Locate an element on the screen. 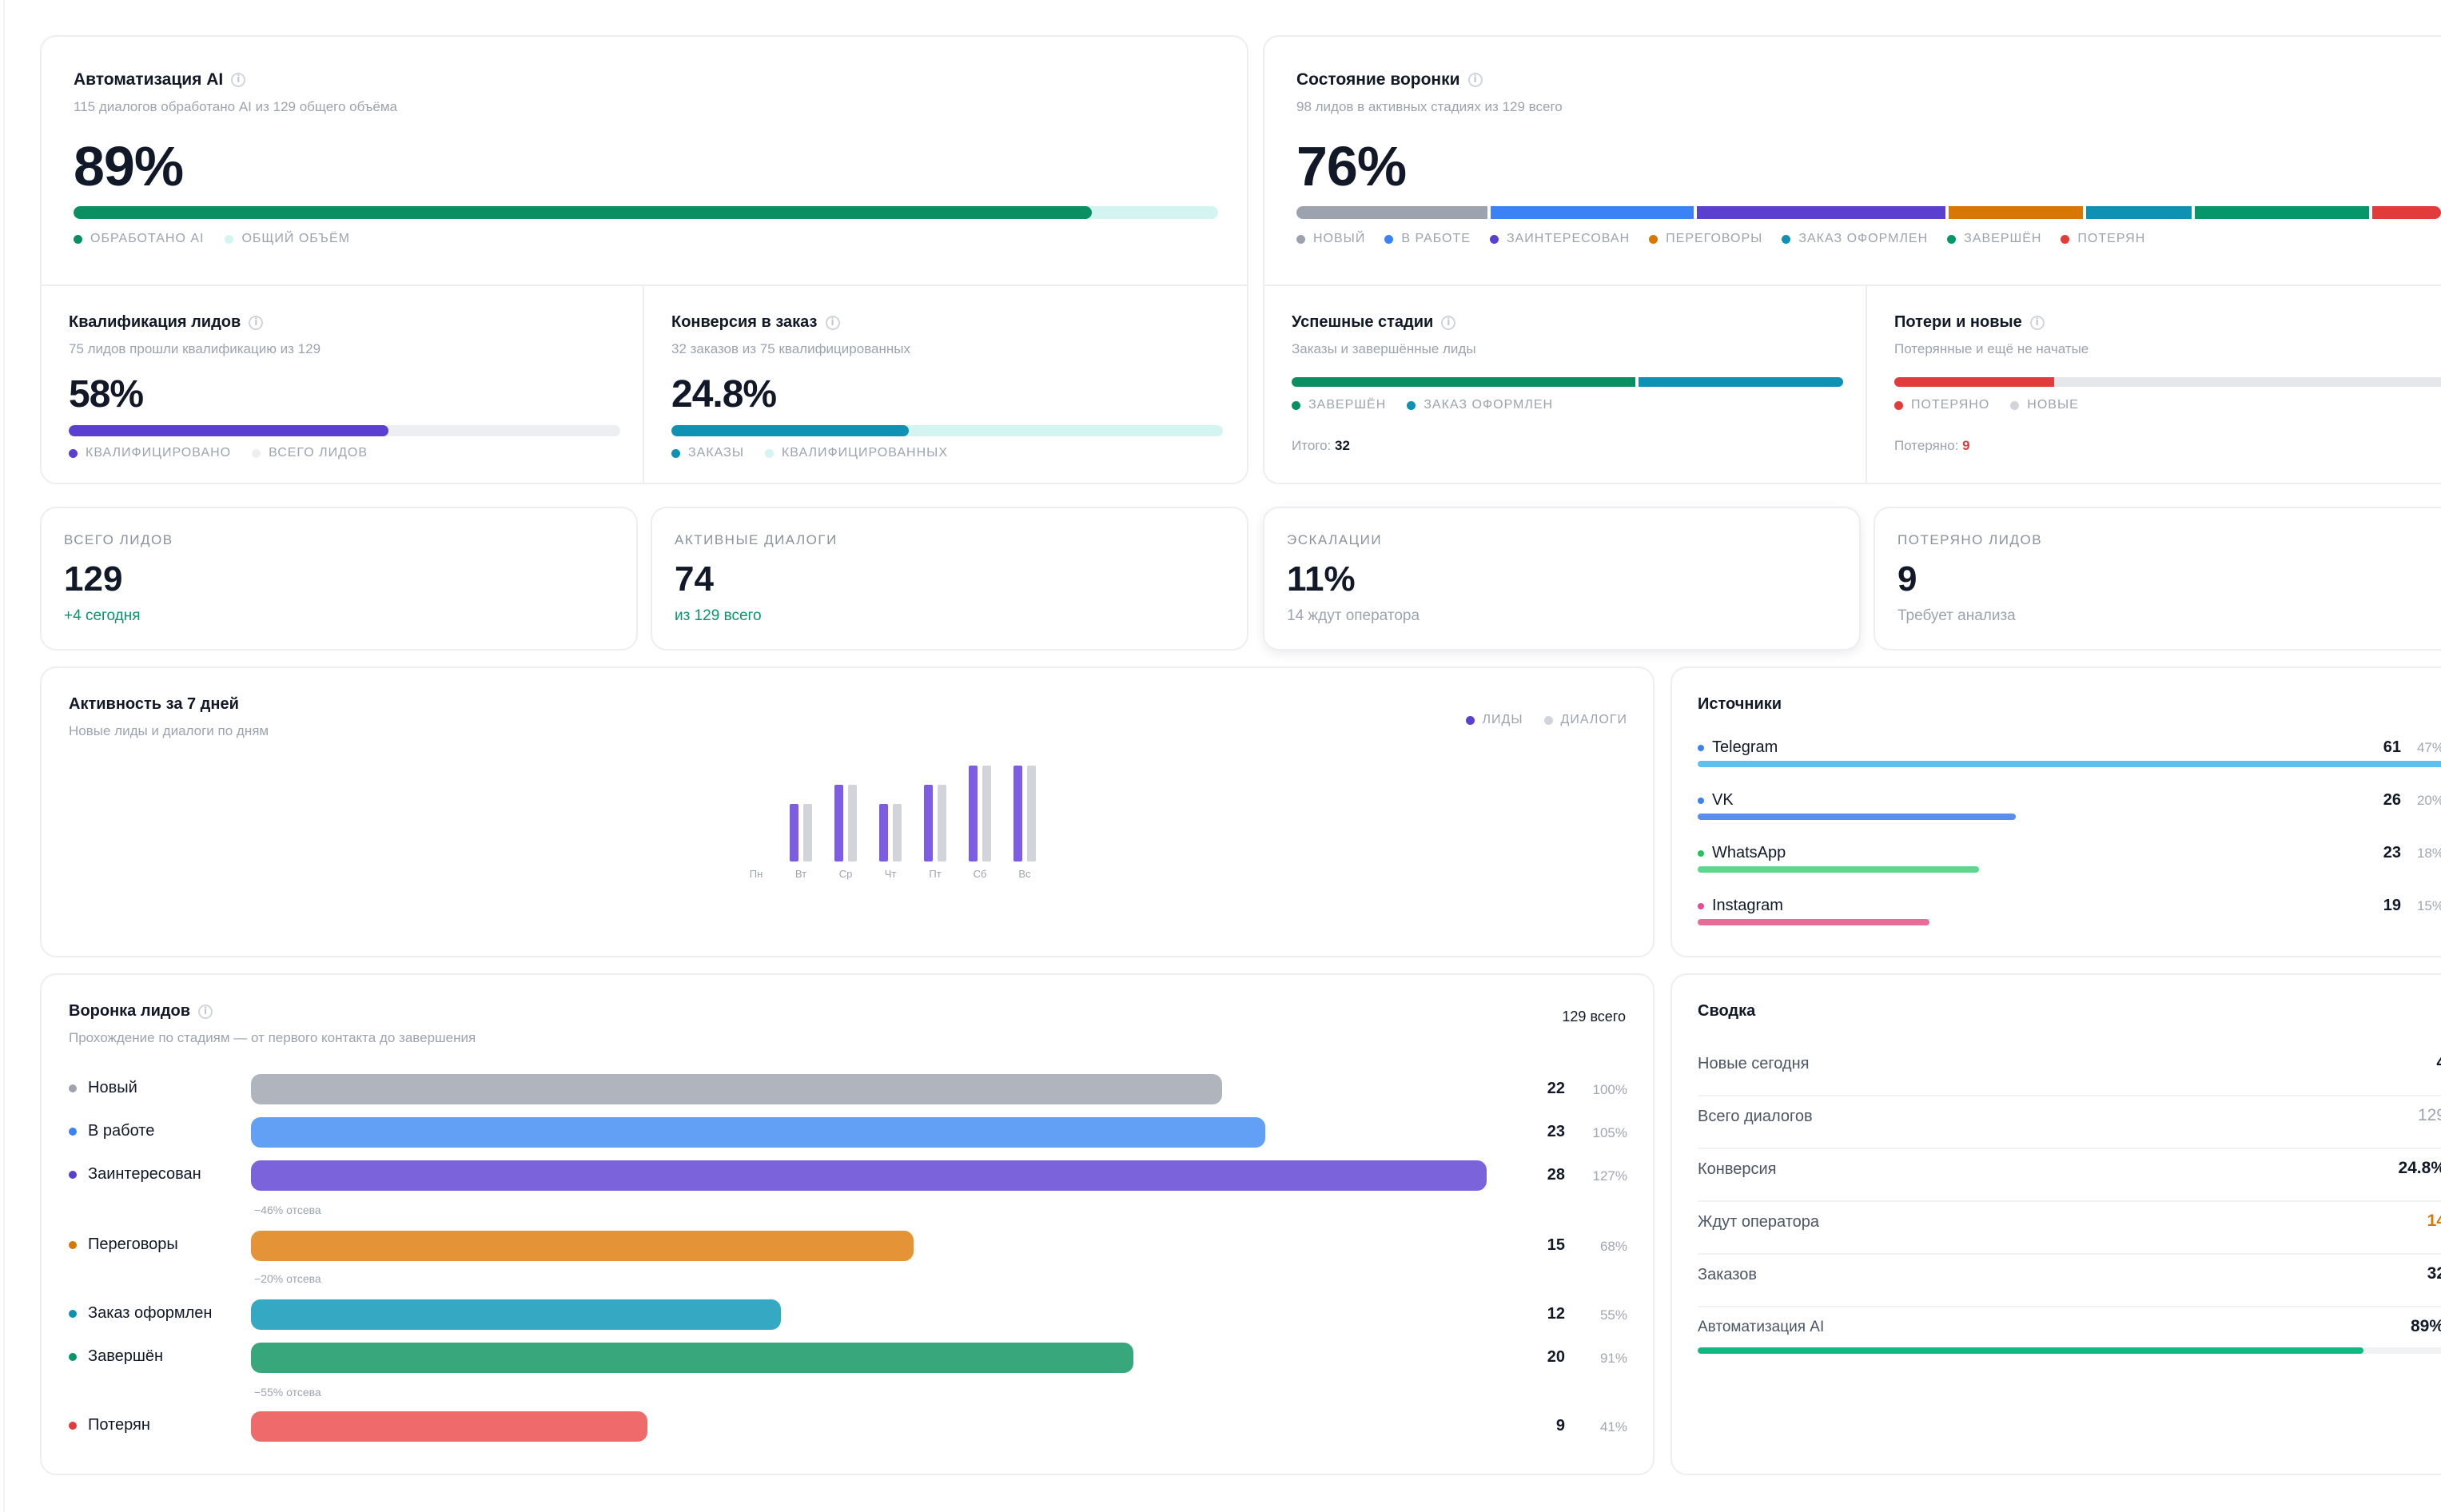 The image size is (2441, 1512). activity-title: Активность за 7 дней is located at coordinates (154, 704).